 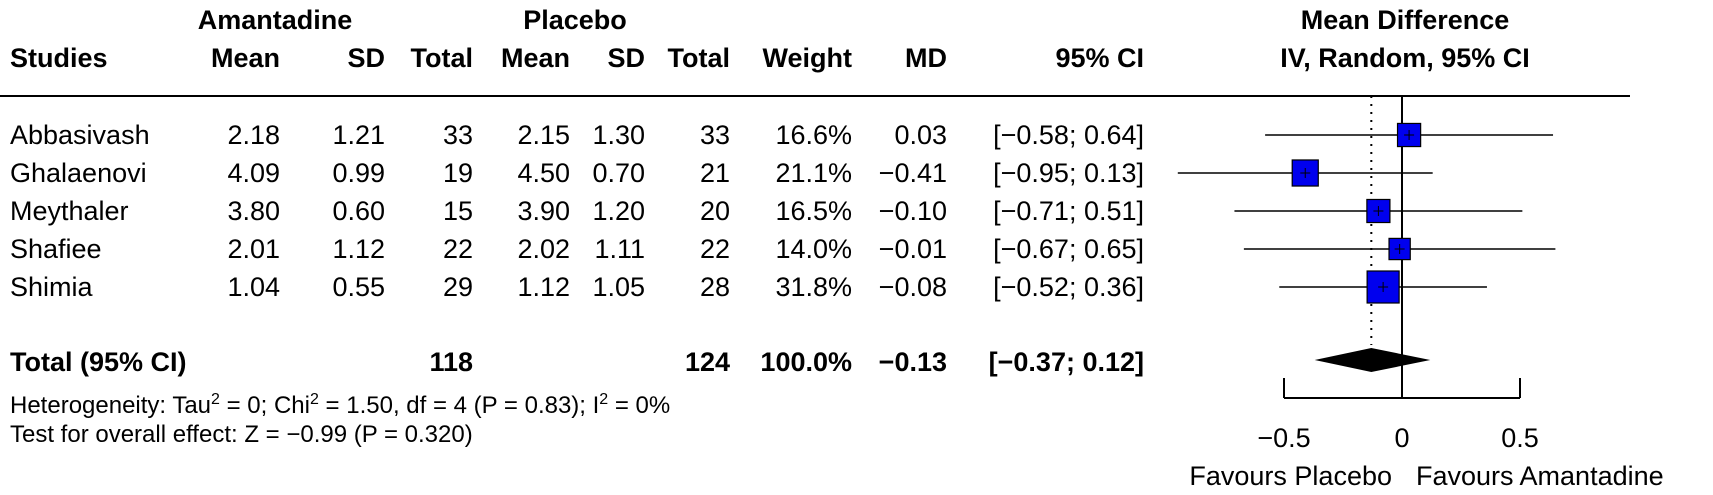 What do you see at coordinates (1068, 211) in the screenshot?
I see `study-row-3-ci: [−0.71; 0.51]` at bounding box center [1068, 211].